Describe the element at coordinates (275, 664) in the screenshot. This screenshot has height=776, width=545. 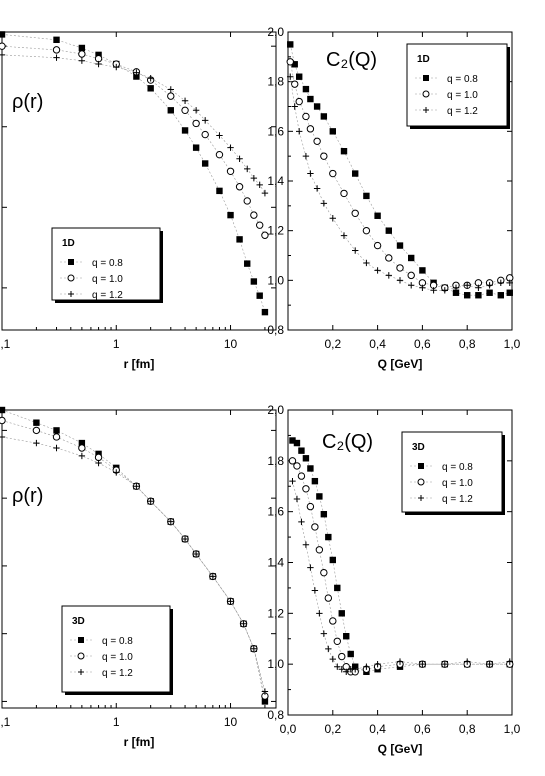
I see `y-tick-label: 1,0` at that location.